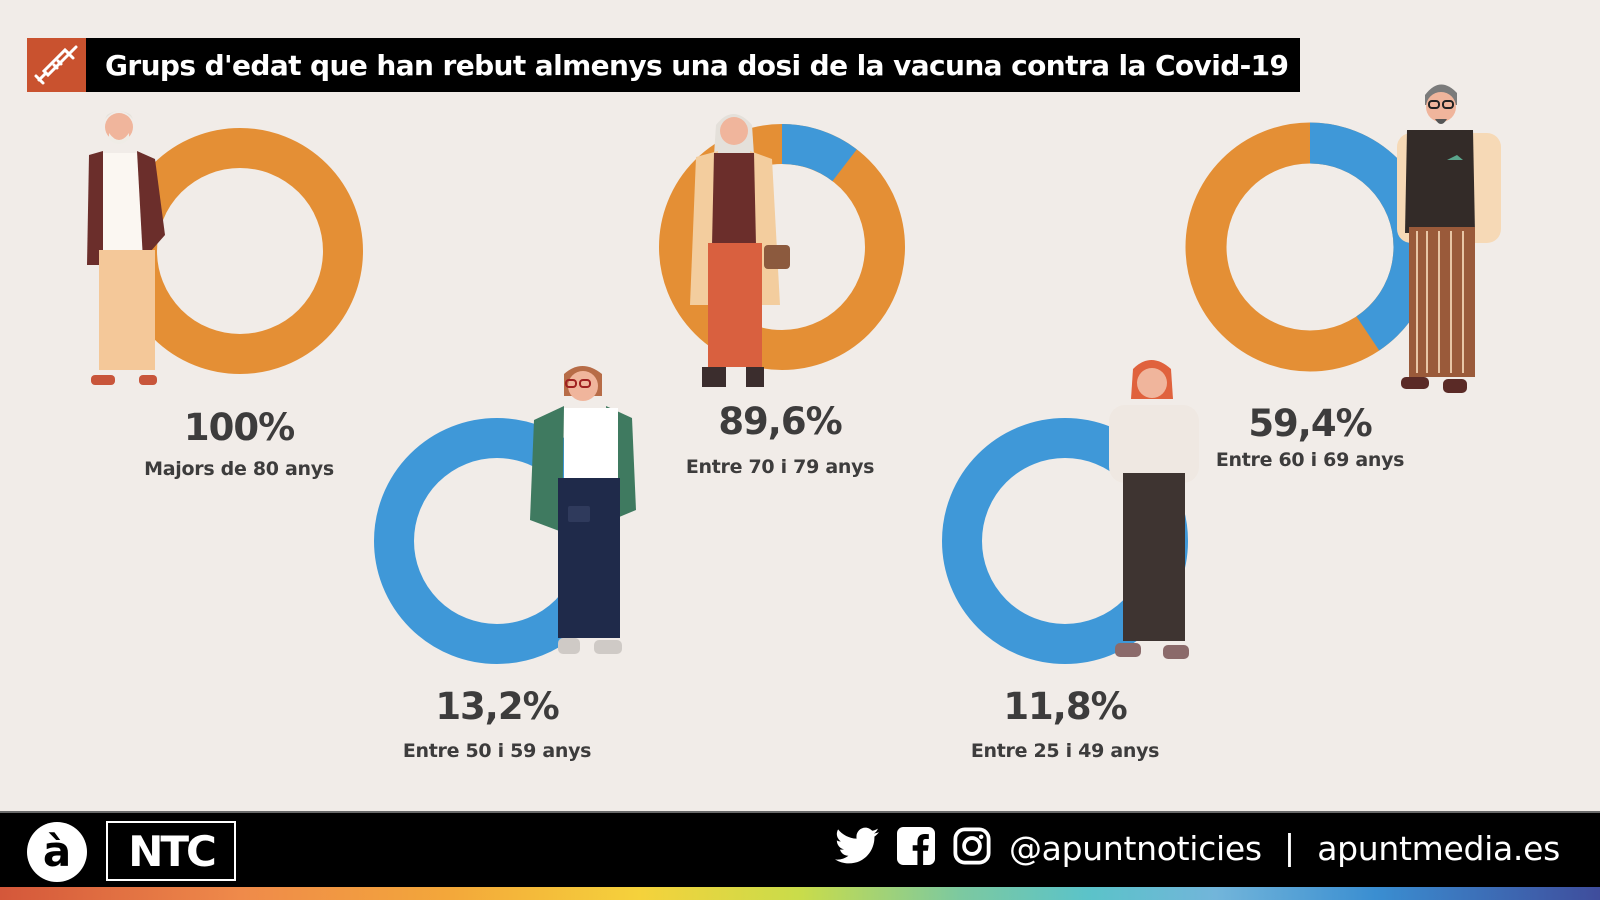 The width and height of the screenshot is (1600, 900). I want to click on social-links: @apuntnoticies | apuntmedia.es, so click(1197, 848).